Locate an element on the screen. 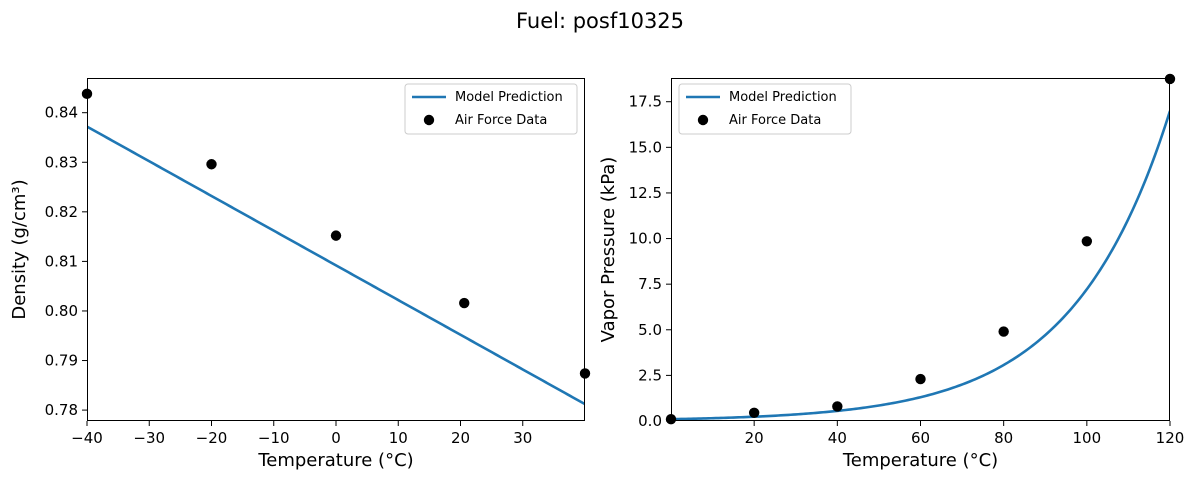 This screenshot has width=1200, height=500. vapor-pressure-x-tick-label: 100 is located at coordinates (1087, 438).